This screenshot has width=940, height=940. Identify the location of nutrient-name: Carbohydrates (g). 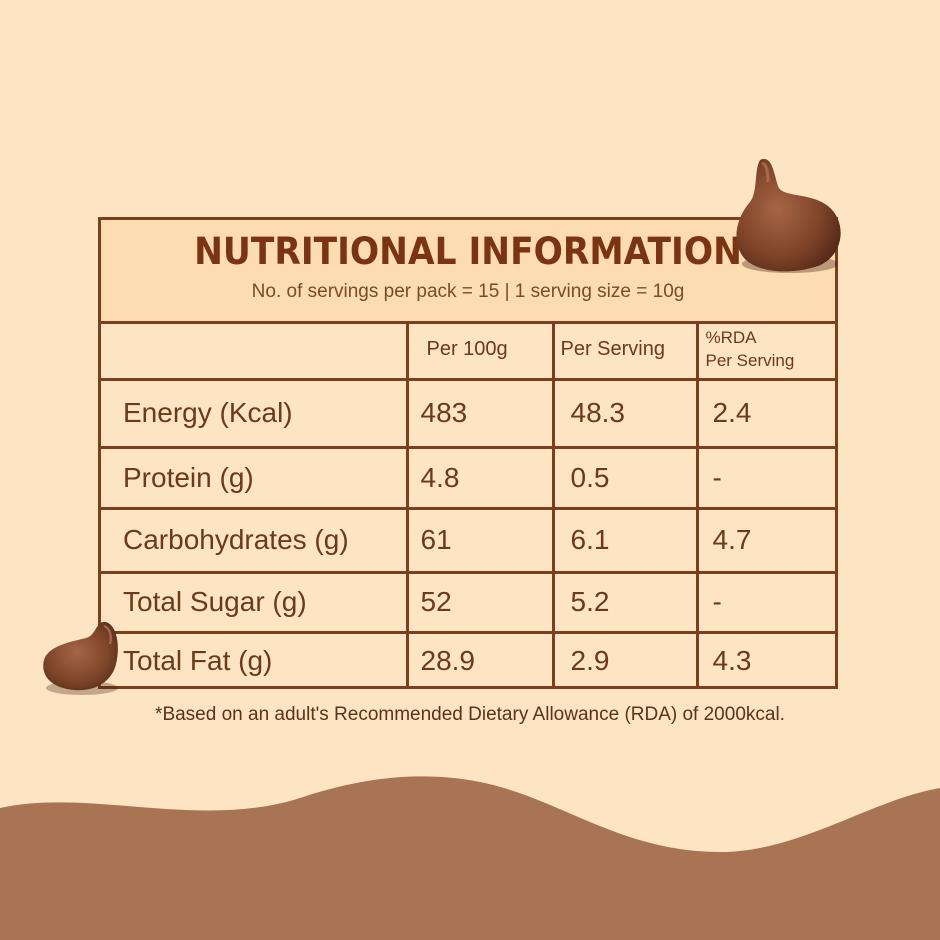
(255, 540).